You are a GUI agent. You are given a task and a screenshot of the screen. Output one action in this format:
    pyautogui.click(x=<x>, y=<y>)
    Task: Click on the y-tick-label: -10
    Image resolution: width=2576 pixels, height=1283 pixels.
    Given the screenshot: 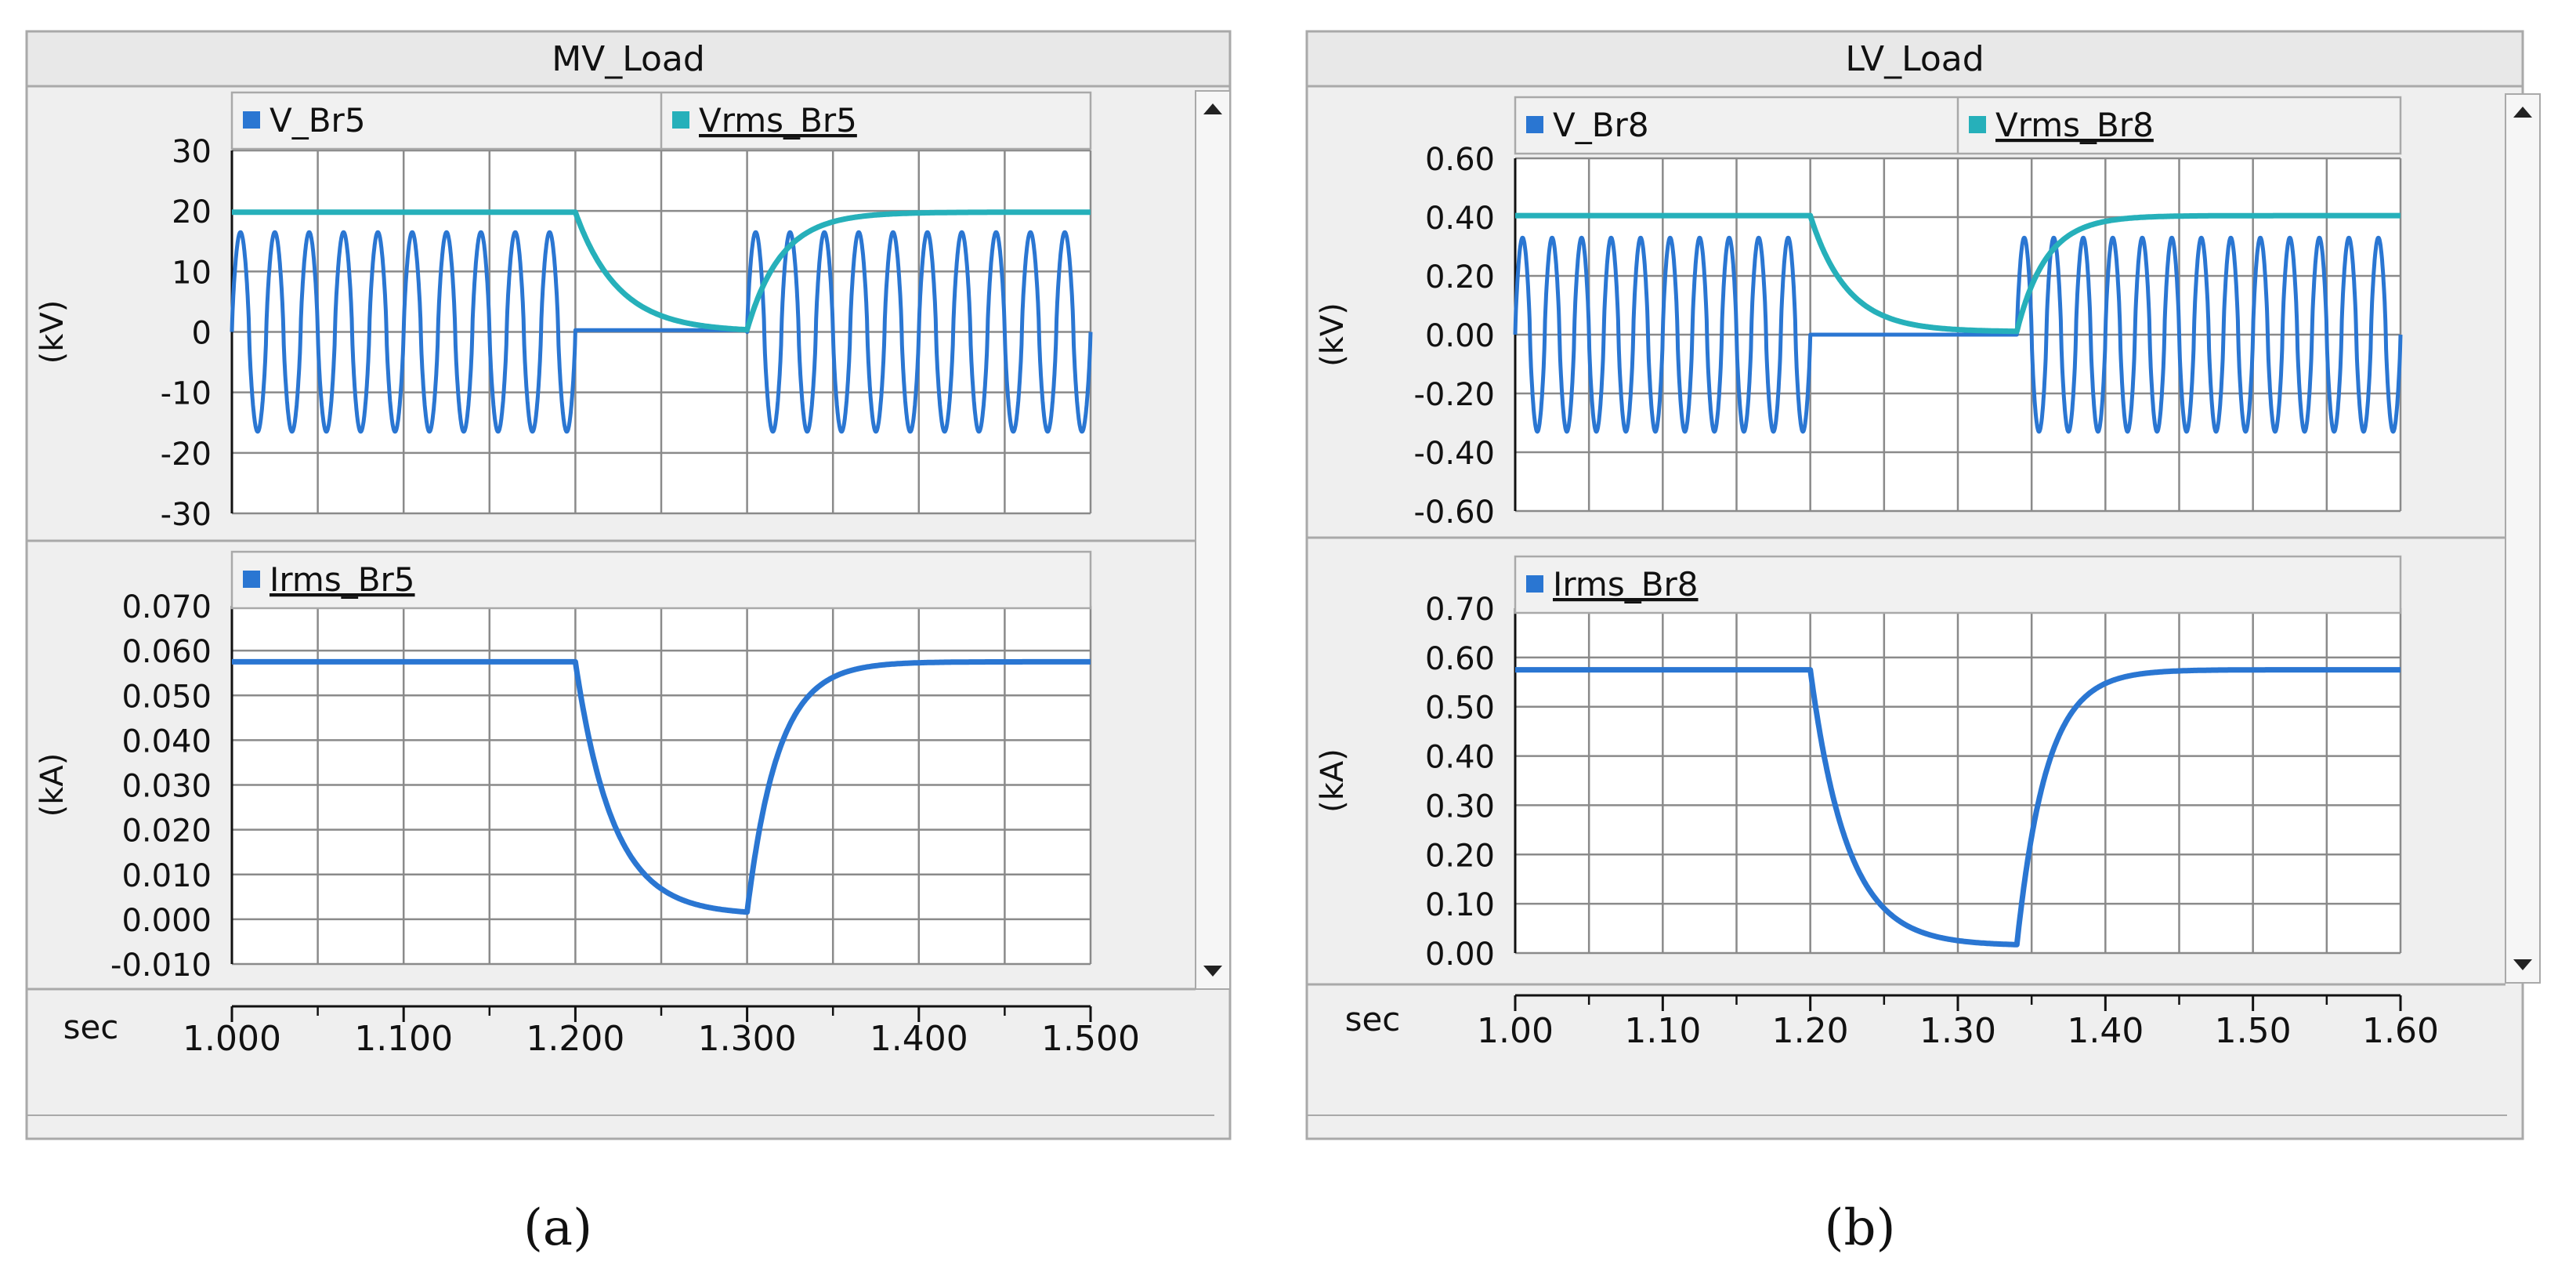 What is the action you would take?
    pyautogui.click(x=186, y=394)
    